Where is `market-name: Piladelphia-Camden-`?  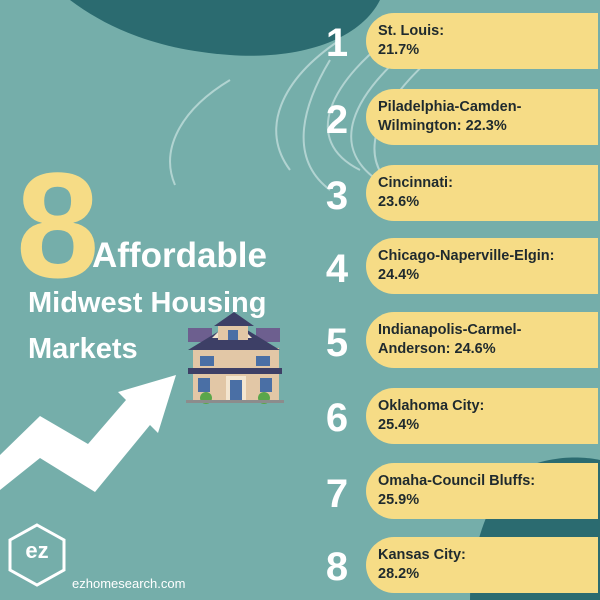 market-name: Piladelphia-Camden- is located at coordinates (450, 106).